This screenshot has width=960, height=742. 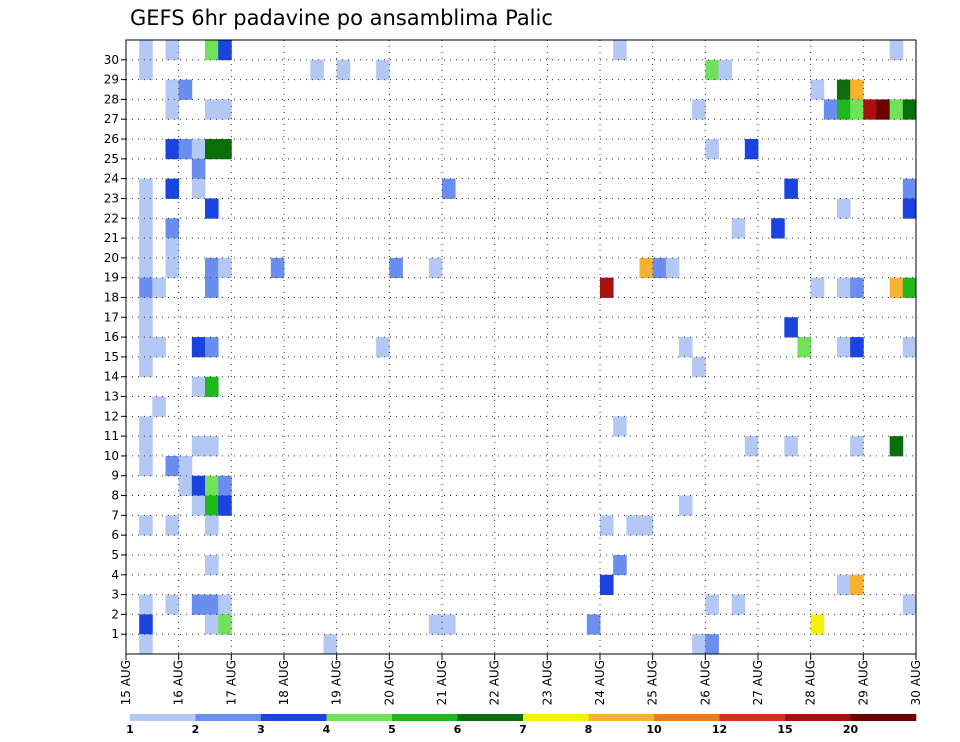 What do you see at coordinates (341, 18) in the screenshot?
I see `chart-title: GEFS 6hr padavine po ansamblima Palic` at bounding box center [341, 18].